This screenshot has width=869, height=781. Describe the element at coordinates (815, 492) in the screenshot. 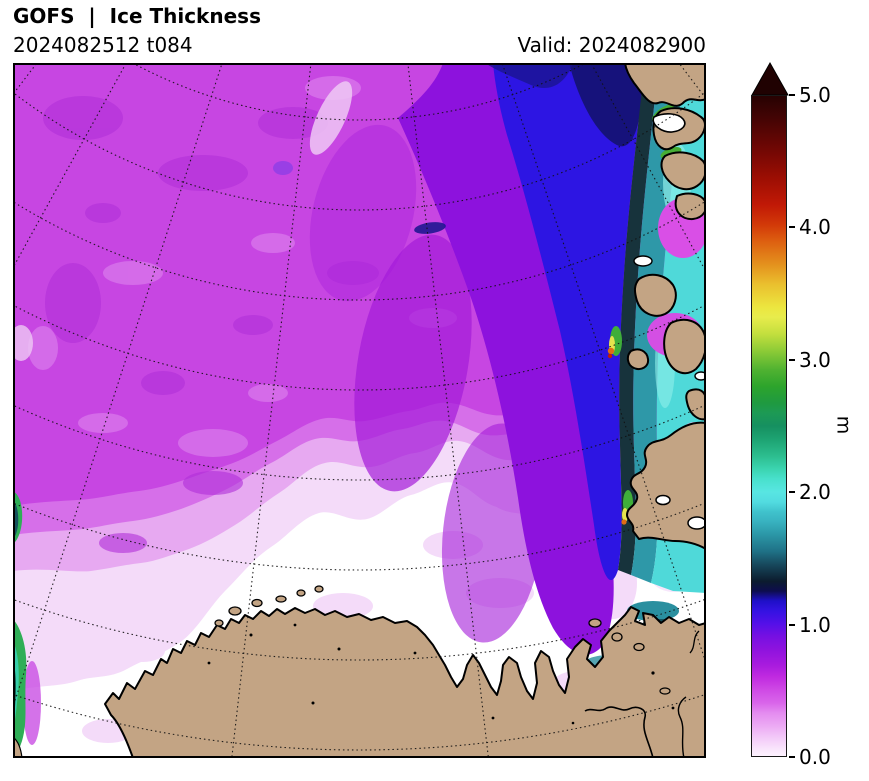

I see `colorbar-tick-label: 2.0` at that location.